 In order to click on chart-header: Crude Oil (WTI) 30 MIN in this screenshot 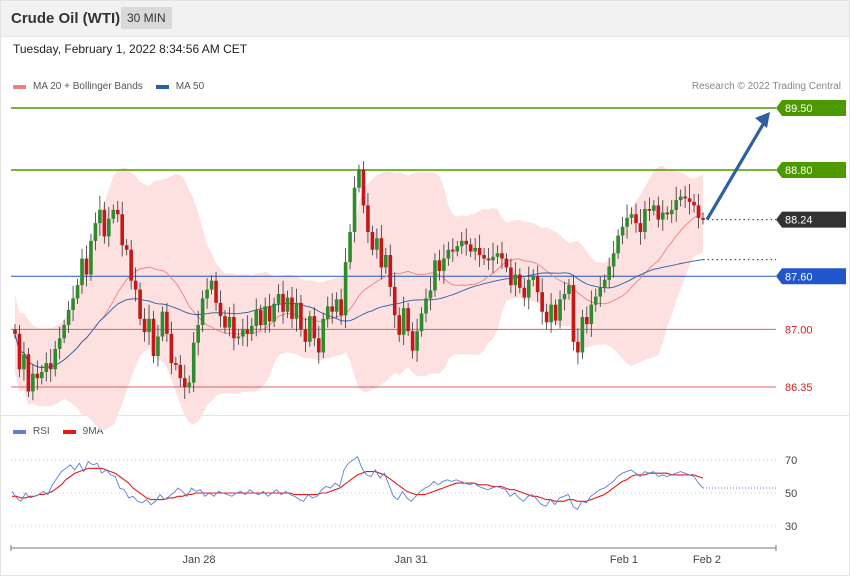, I will do `click(425, 18)`.